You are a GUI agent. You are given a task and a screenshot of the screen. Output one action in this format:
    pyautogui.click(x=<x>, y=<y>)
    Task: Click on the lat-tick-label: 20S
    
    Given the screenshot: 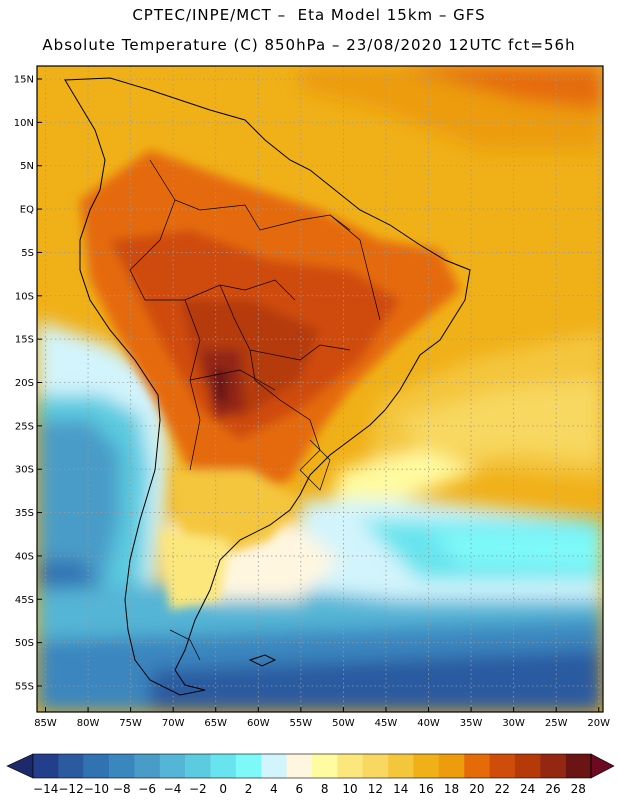 What is the action you would take?
    pyautogui.click(x=24, y=383)
    